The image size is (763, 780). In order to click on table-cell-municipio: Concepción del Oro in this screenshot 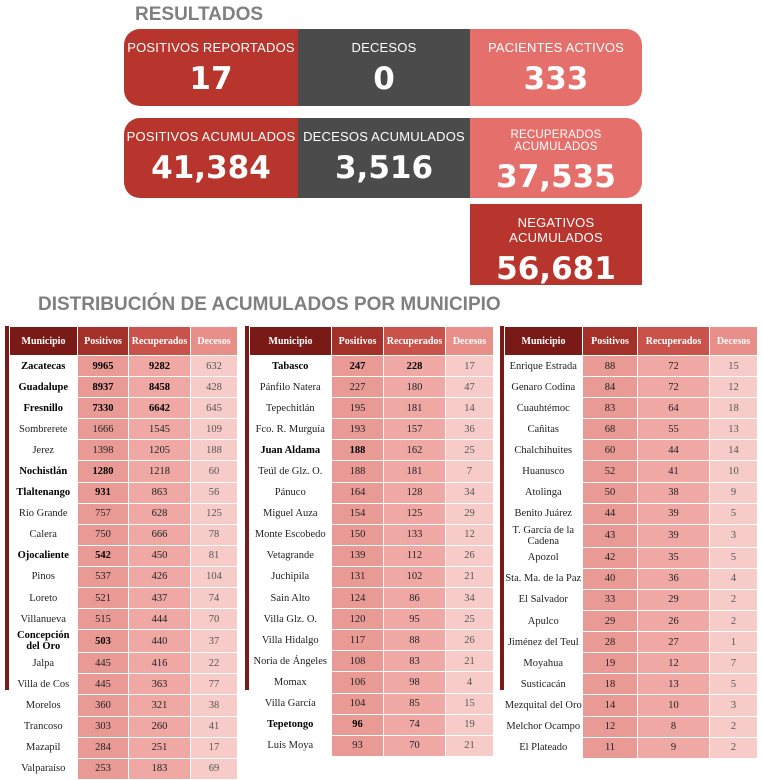, I will do `click(43, 641)`.